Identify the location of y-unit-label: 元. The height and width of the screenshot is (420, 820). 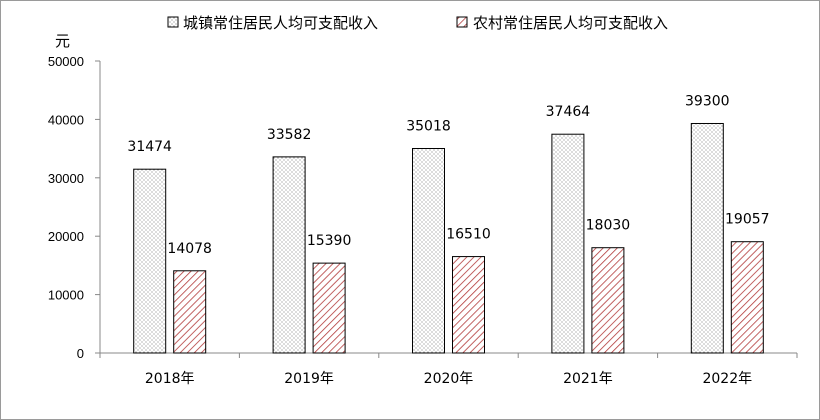
(62, 41).